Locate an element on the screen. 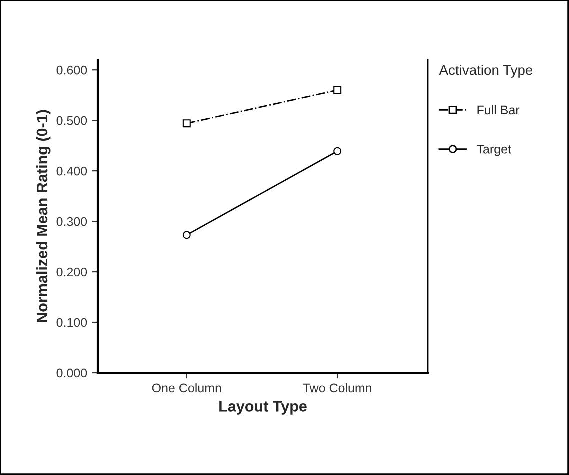 The height and width of the screenshot is (475, 569). y-tick-label: 0.500 is located at coordinates (72, 121).